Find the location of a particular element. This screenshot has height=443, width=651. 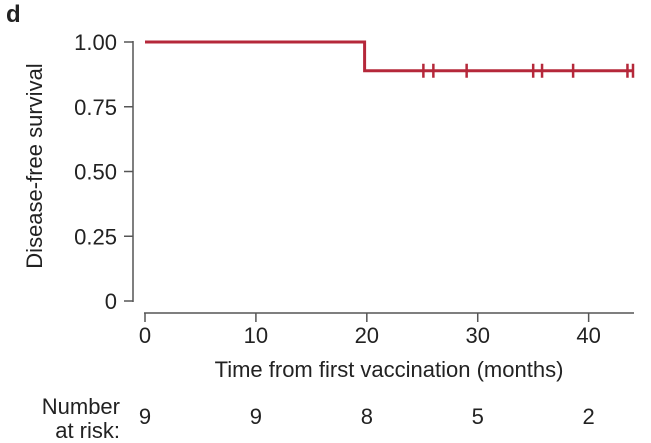

x-tick-label: 0 is located at coordinates (145, 335).